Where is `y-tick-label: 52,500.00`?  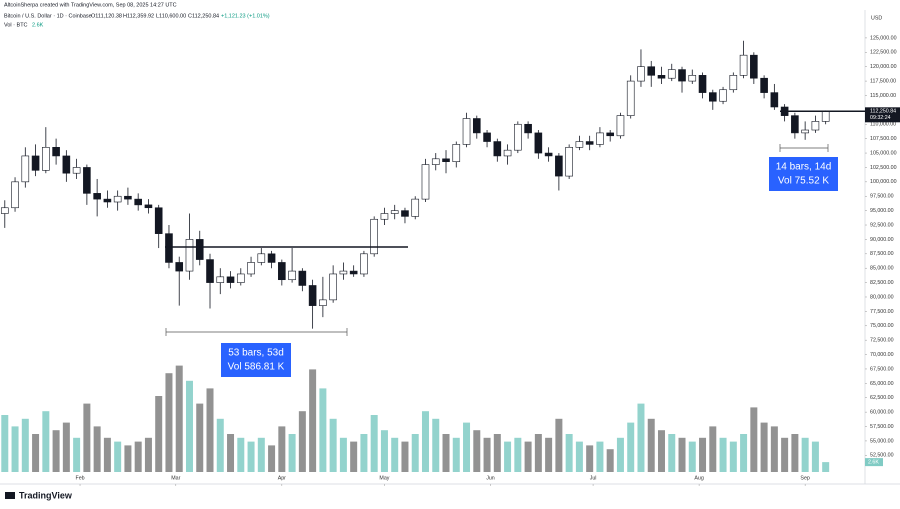
y-tick-label: 52,500.00 is located at coordinates (882, 456).